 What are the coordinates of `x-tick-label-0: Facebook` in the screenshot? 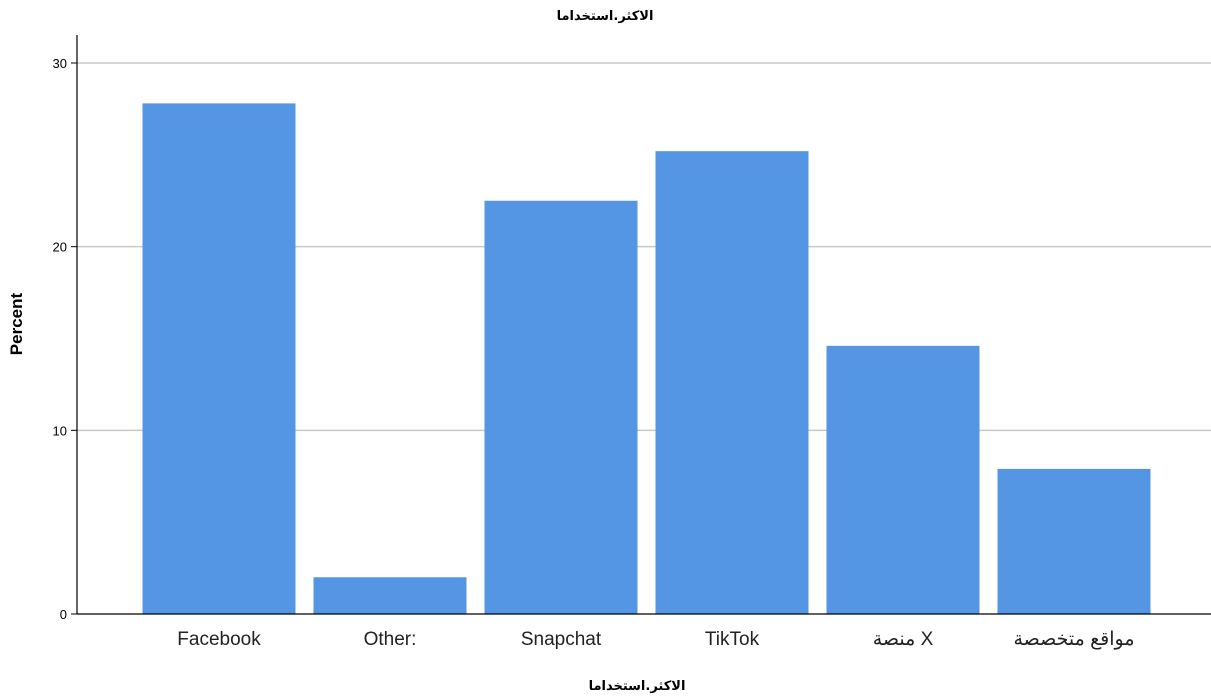 It's located at (219, 639).